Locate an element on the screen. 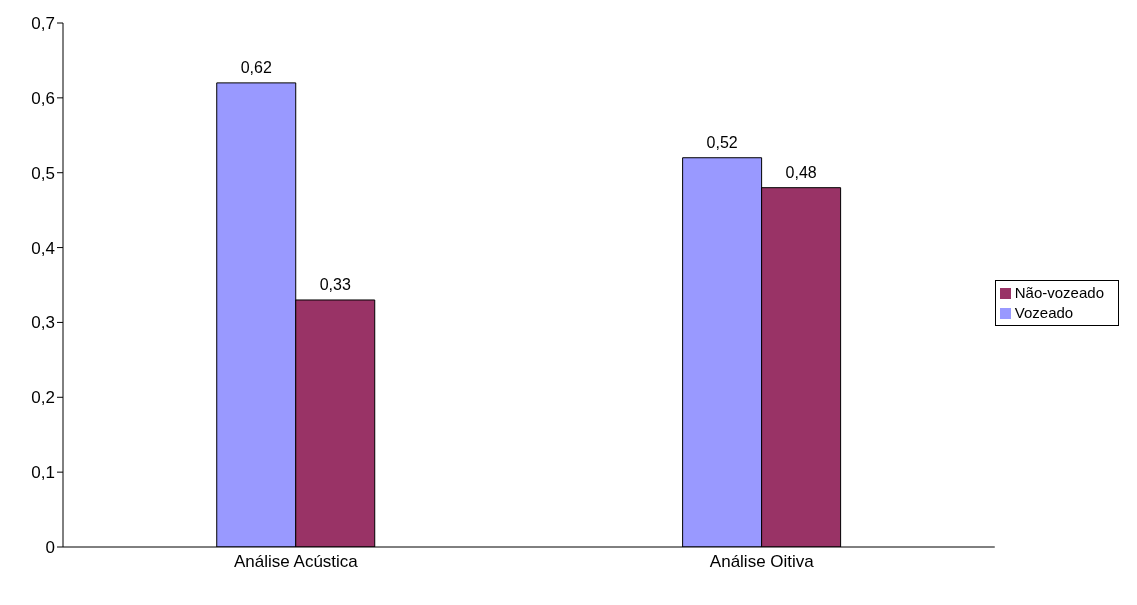 Image resolution: width=1137 pixels, height=605 pixels. y-tick-label: 0,5 is located at coordinates (43, 173).